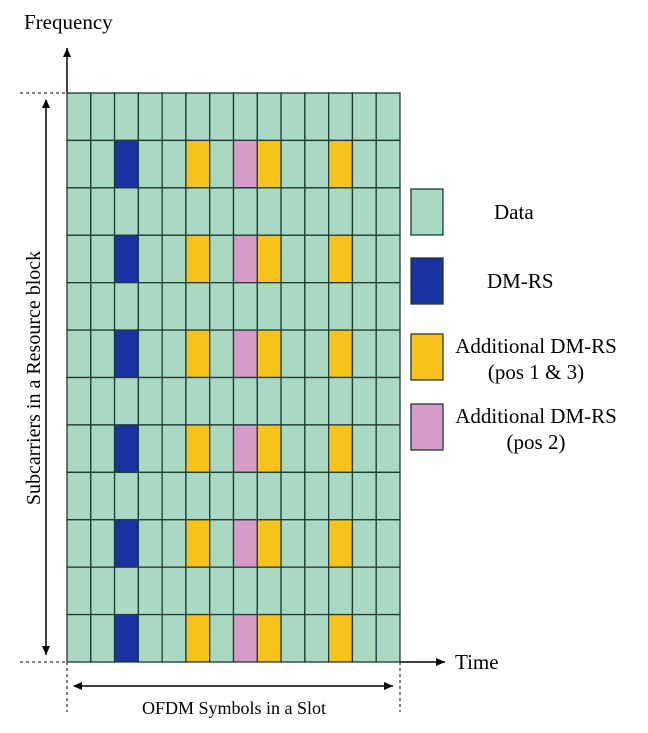 The width and height of the screenshot is (648, 733). I want to click on legend-label: DM-RS, so click(520, 281).